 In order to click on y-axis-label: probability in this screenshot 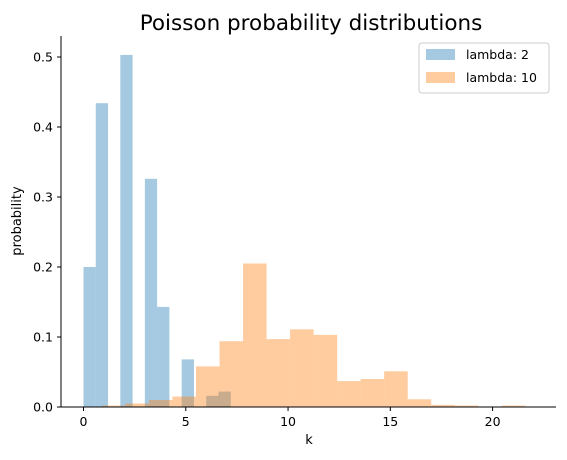, I will do `click(17, 221)`.